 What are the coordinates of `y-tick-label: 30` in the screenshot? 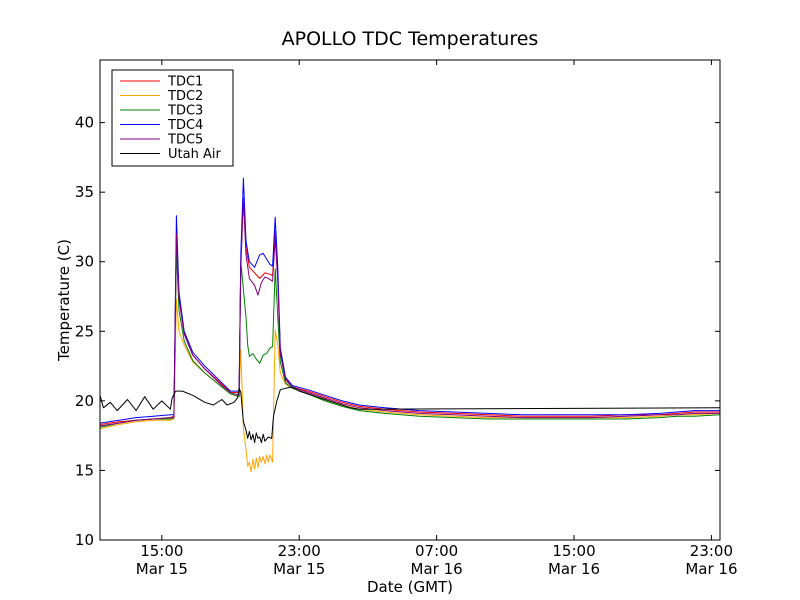 It's located at (84, 262).